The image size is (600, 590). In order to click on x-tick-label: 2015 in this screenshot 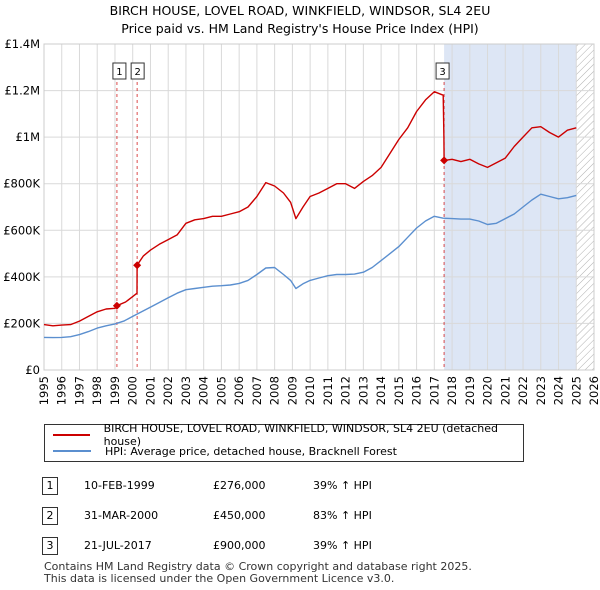, I will do `click(399, 390)`.